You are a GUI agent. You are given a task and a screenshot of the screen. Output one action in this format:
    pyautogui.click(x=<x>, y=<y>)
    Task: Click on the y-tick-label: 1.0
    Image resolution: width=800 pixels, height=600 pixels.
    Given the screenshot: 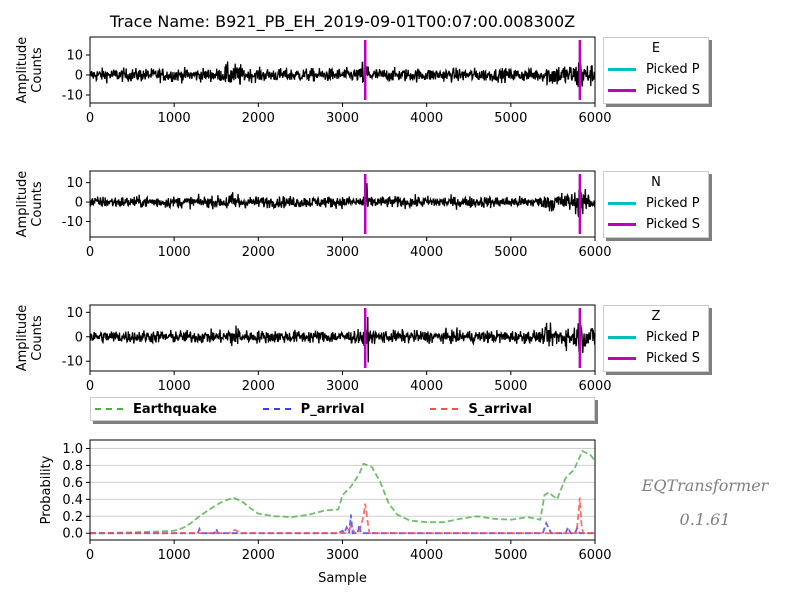 What is the action you would take?
    pyautogui.click(x=72, y=449)
    